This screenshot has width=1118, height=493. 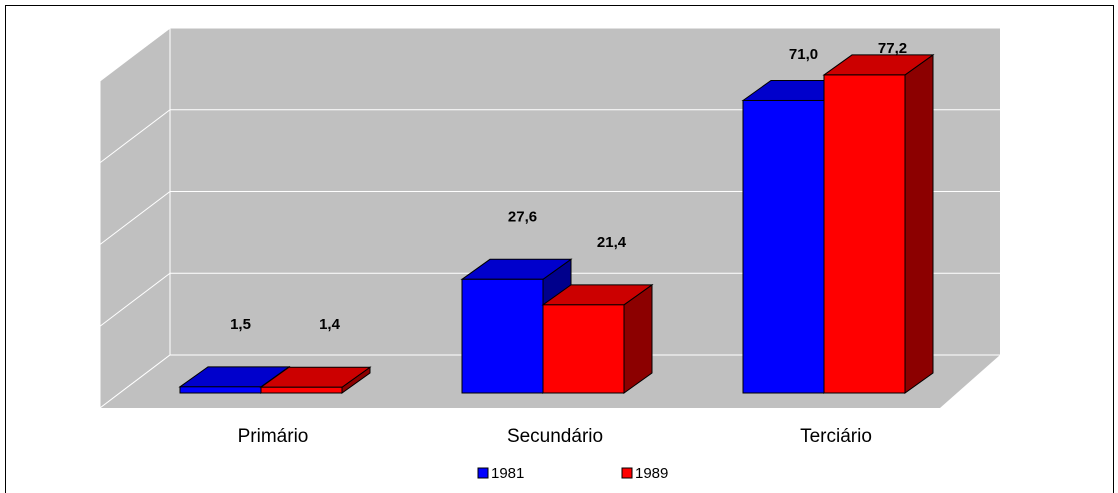 I want to click on value-label: 77,2, so click(x=892, y=48).